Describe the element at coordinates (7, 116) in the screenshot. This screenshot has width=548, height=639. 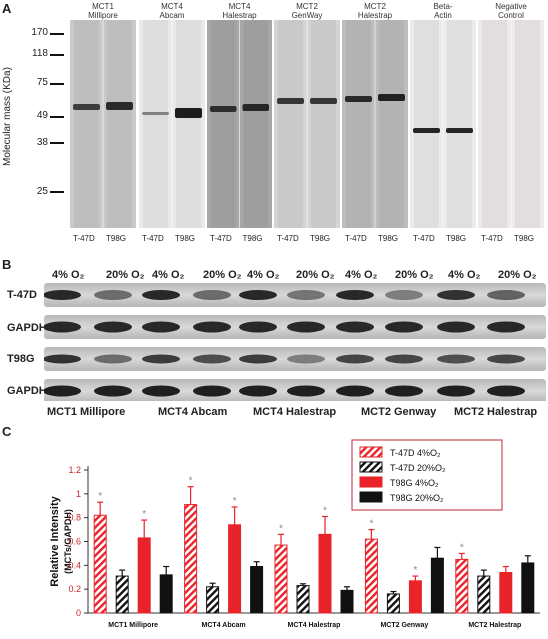
I see `panel-a-y-axis-label: Molecular mass (KDa)` at that location.